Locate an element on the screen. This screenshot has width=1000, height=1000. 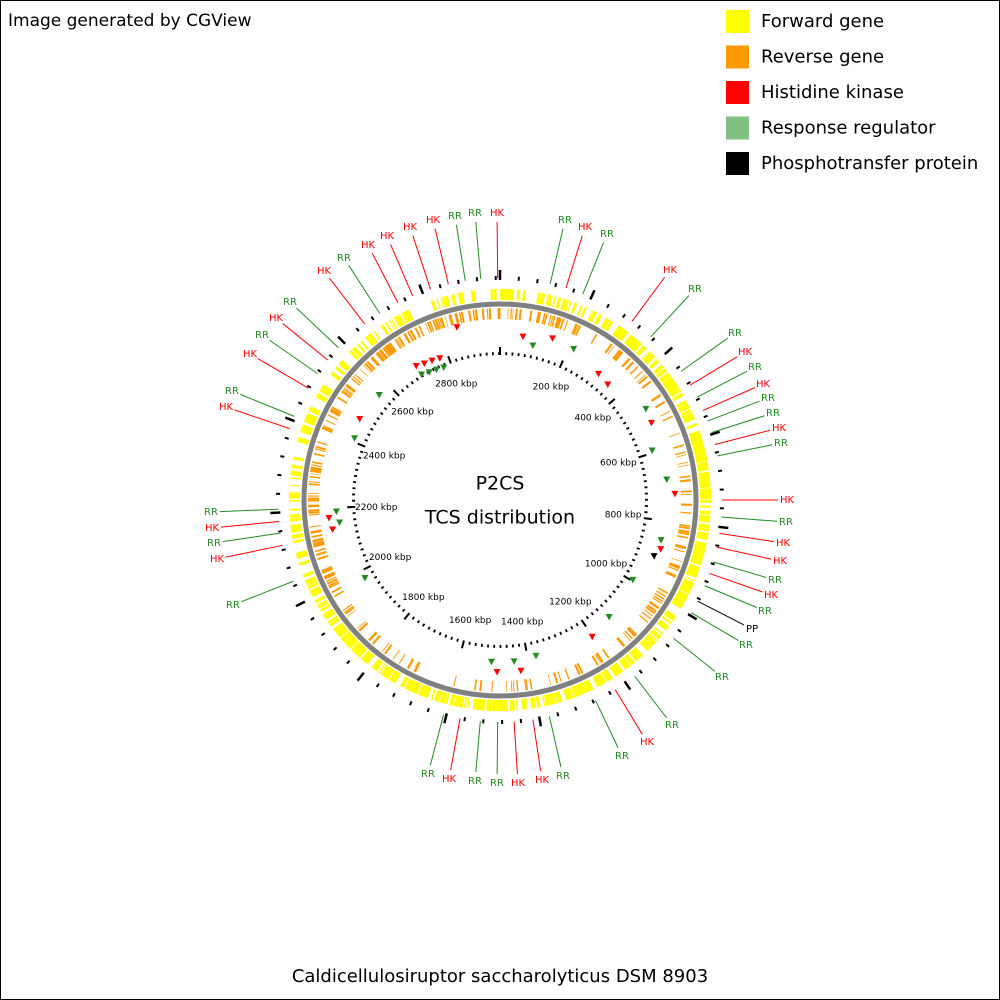
legend-swatch is located at coordinates (737, 163).